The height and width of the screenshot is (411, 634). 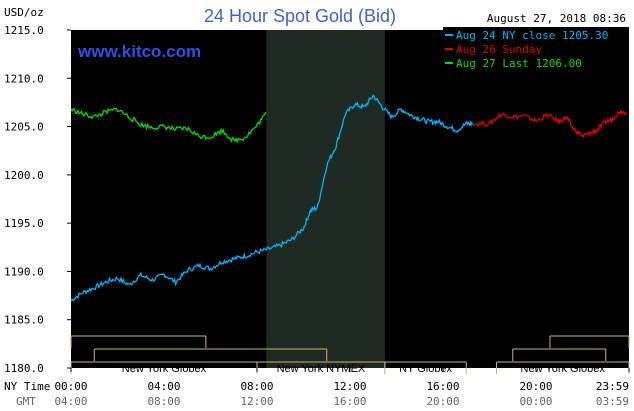 I want to click on x-tick-label-ny: 16:00, so click(x=442, y=386).